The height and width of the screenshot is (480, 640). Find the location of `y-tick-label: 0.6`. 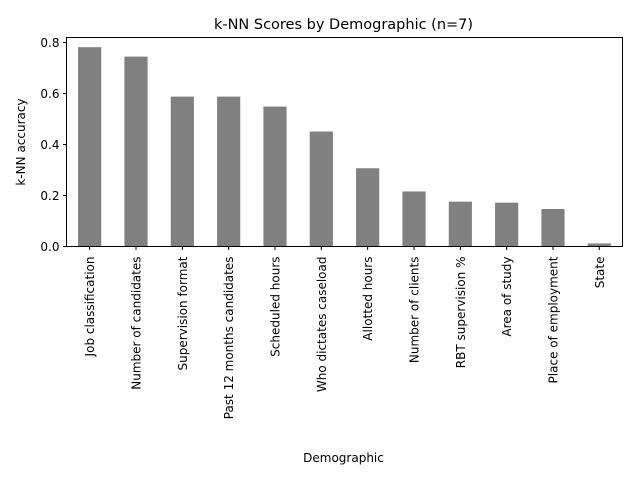

y-tick-label: 0.6 is located at coordinates (49, 94).